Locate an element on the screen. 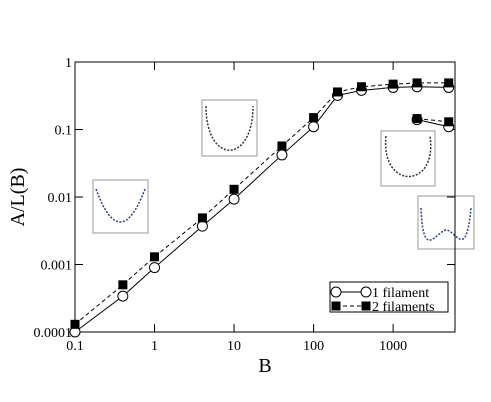 This screenshot has width=491, height=402. legend-box is located at coordinates (389, 297).